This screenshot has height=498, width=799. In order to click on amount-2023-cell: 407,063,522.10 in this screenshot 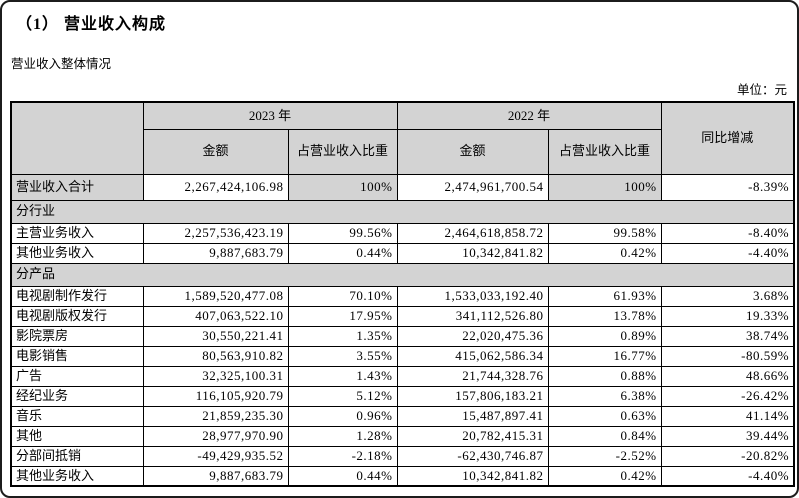, I will do `click(215, 316)`.